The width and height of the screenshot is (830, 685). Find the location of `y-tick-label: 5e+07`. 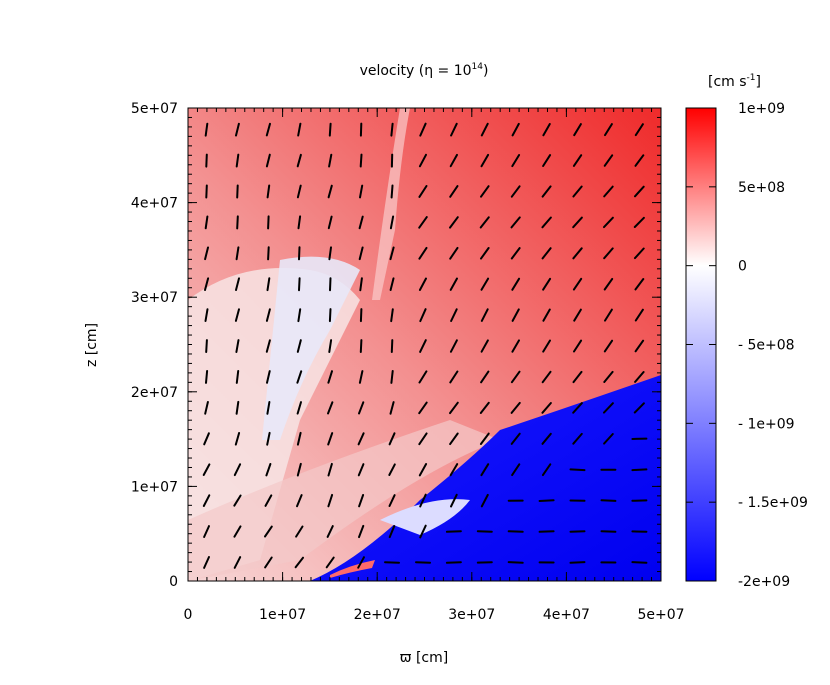

y-tick-label: 5e+07 is located at coordinates (154, 109).